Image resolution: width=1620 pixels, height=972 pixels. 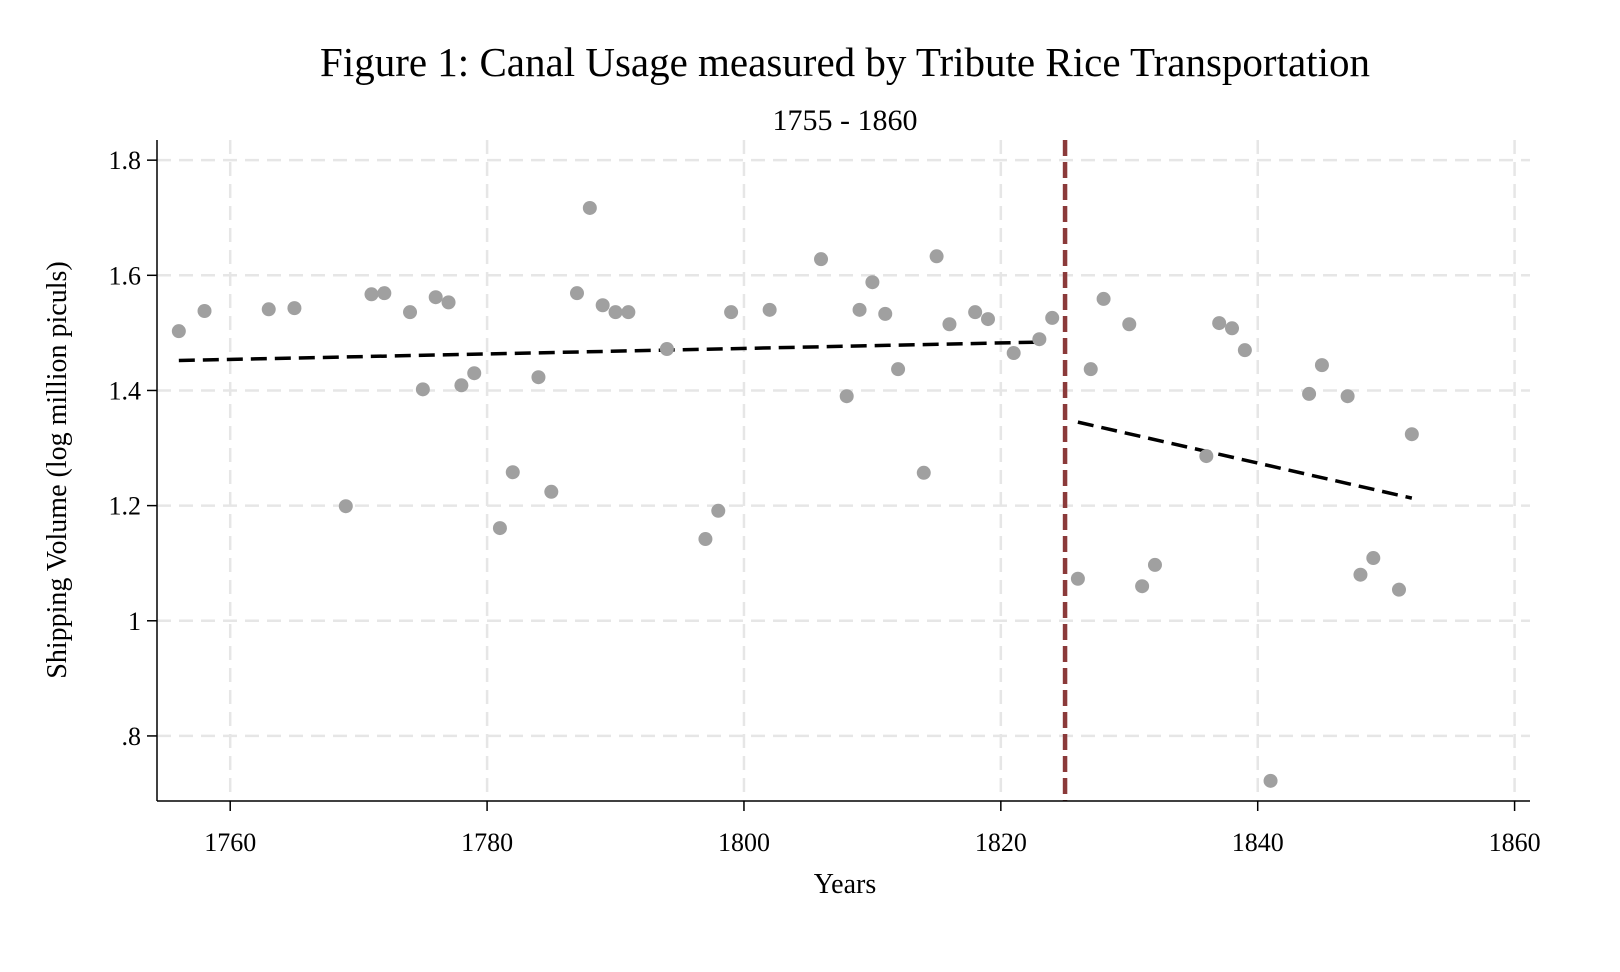 What do you see at coordinates (845, 884) in the screenshot?
I see `x-axis-label: Years` at bounding box center [845, 884].